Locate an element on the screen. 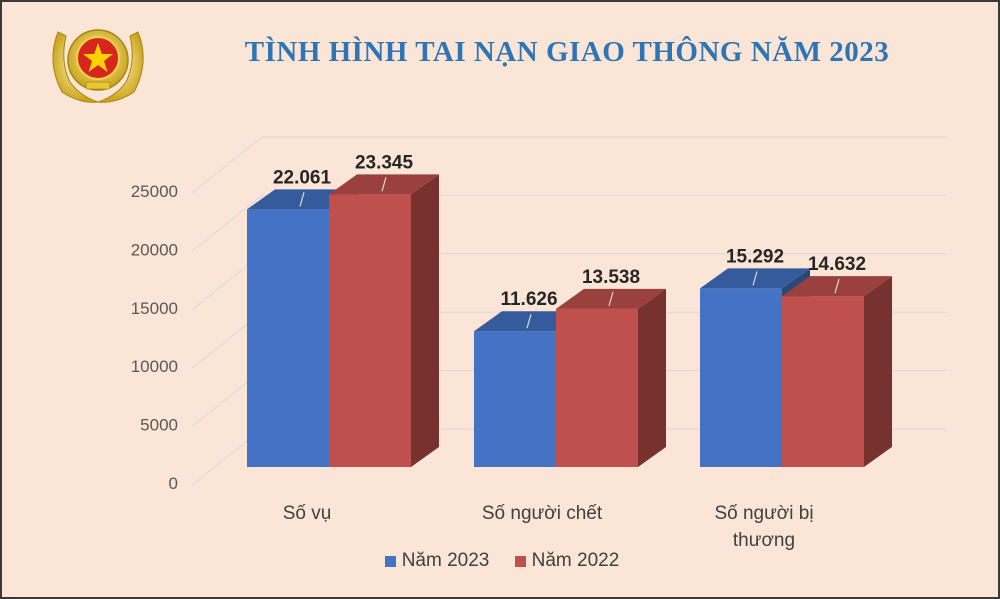 The image size is (1000, 599). legend-item-2022: Năm 2022 is located at coordinates (567, 561).